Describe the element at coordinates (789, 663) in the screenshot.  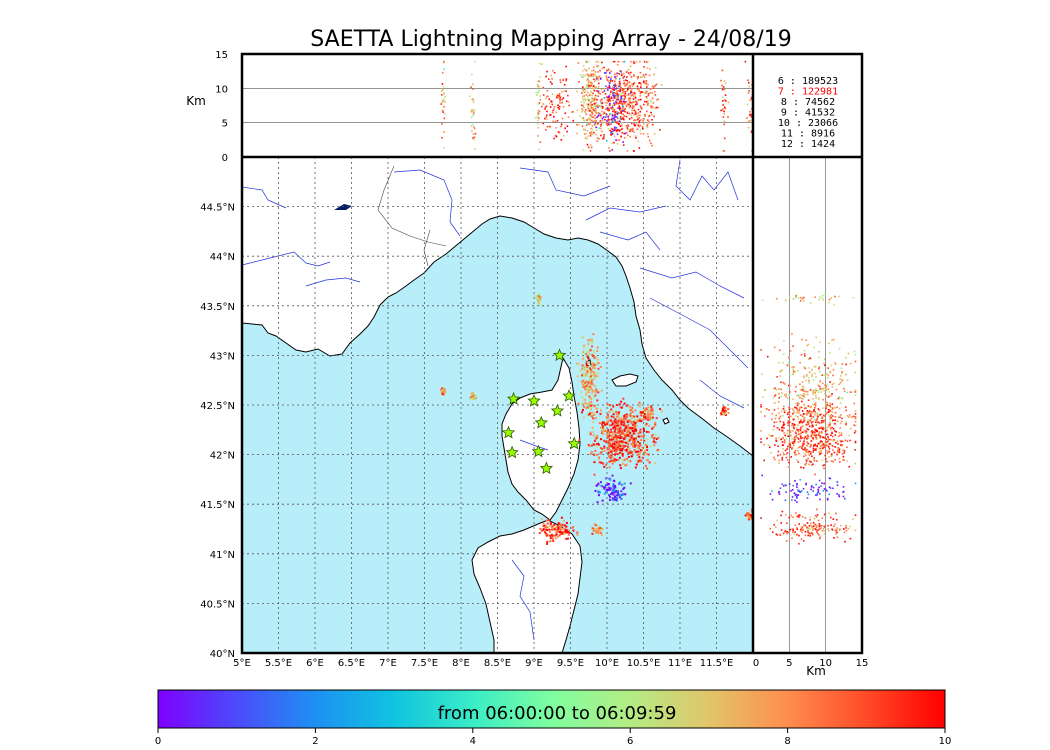
I see `right-x-tick: 5` at that location.